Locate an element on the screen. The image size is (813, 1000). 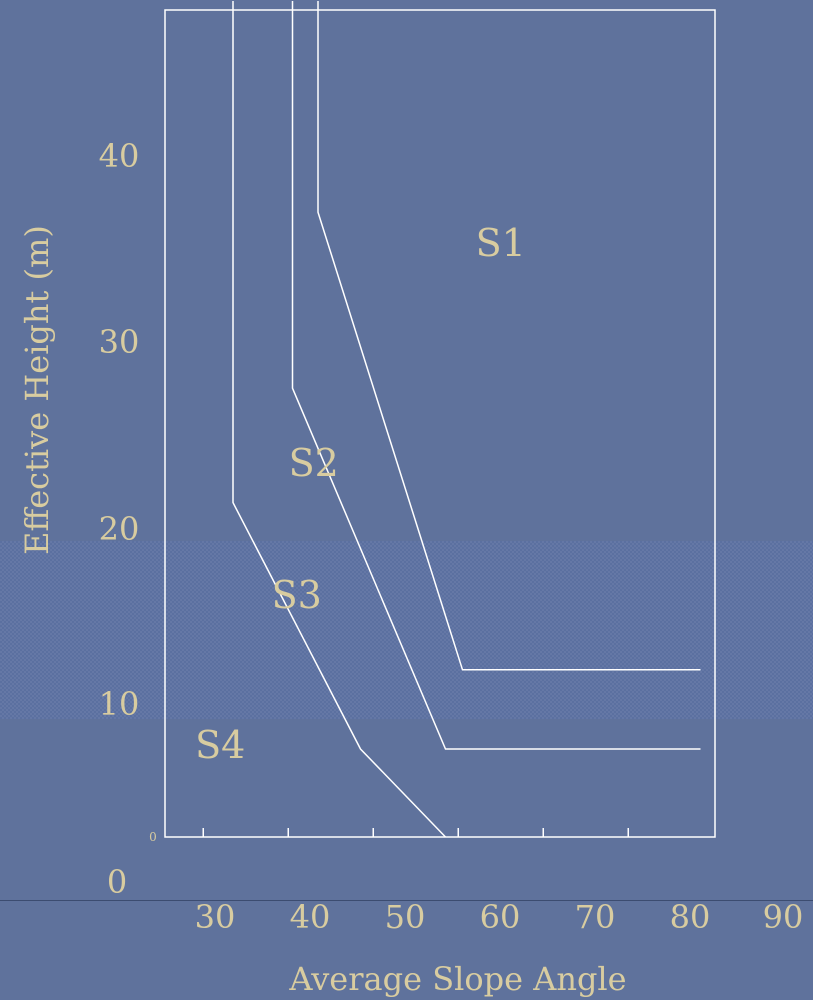
y-tick-label-1: 0 is located at coordinates (117, 882).